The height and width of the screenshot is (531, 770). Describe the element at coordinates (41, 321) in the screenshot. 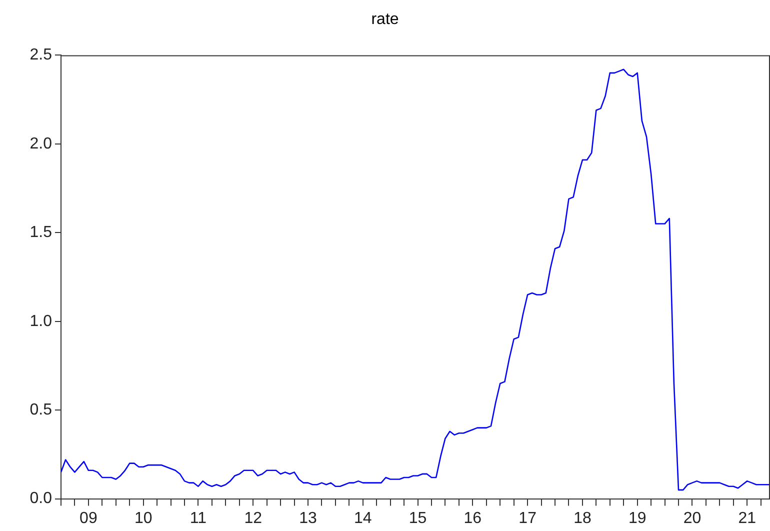

I see `y-tick-label: 1.0` at that location.